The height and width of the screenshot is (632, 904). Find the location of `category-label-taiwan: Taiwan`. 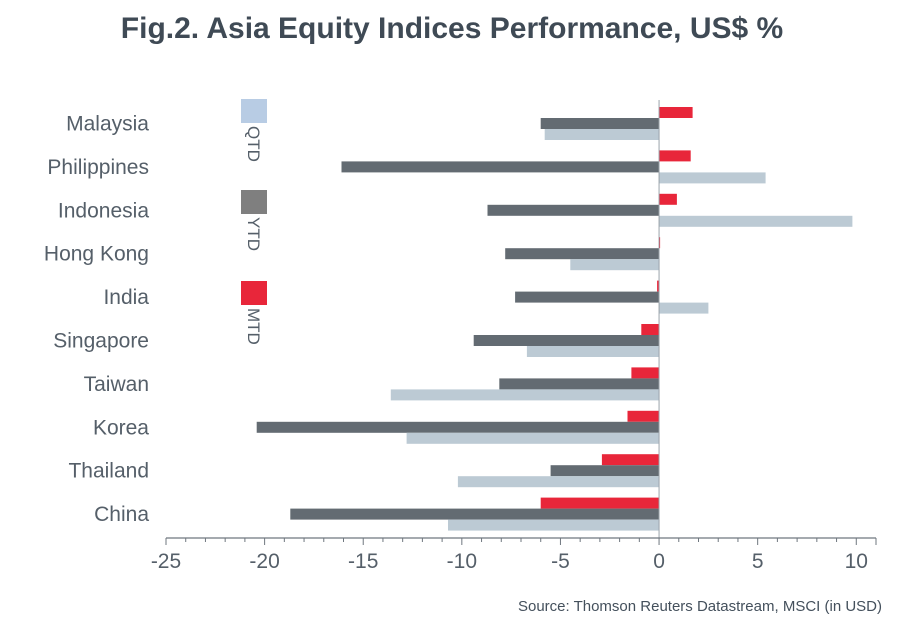

category-label-taiwan: Taiwan is located at coordinates (116, 384).